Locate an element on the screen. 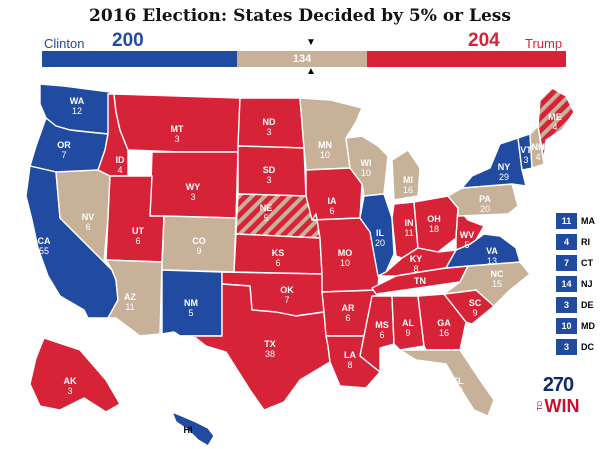 The height and width of the screenshot is (449, 600). state-label-ms: MS 6 is located at coordinates (382, 330).